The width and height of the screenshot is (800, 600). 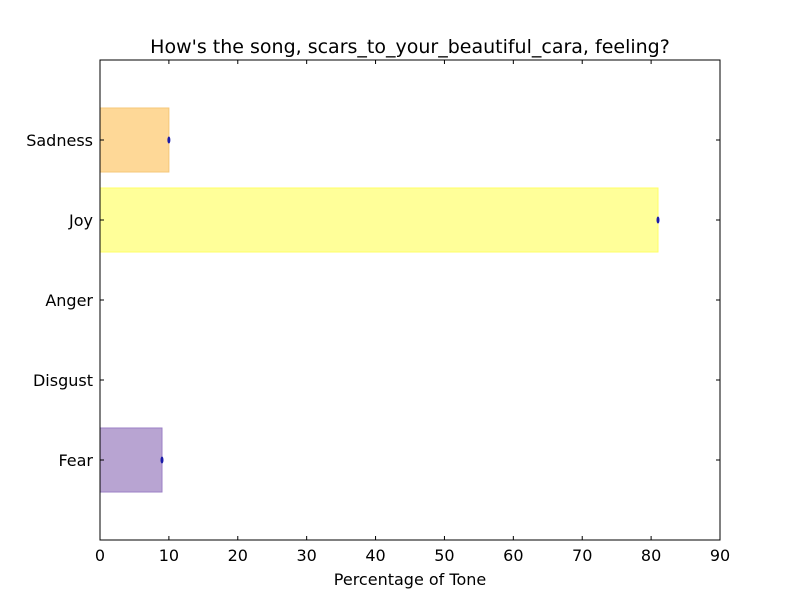 What do you see at coordinates (306, 555) in the screenshot?
I see `x-tick-label-30: 30` at bounding box center [306, 555].